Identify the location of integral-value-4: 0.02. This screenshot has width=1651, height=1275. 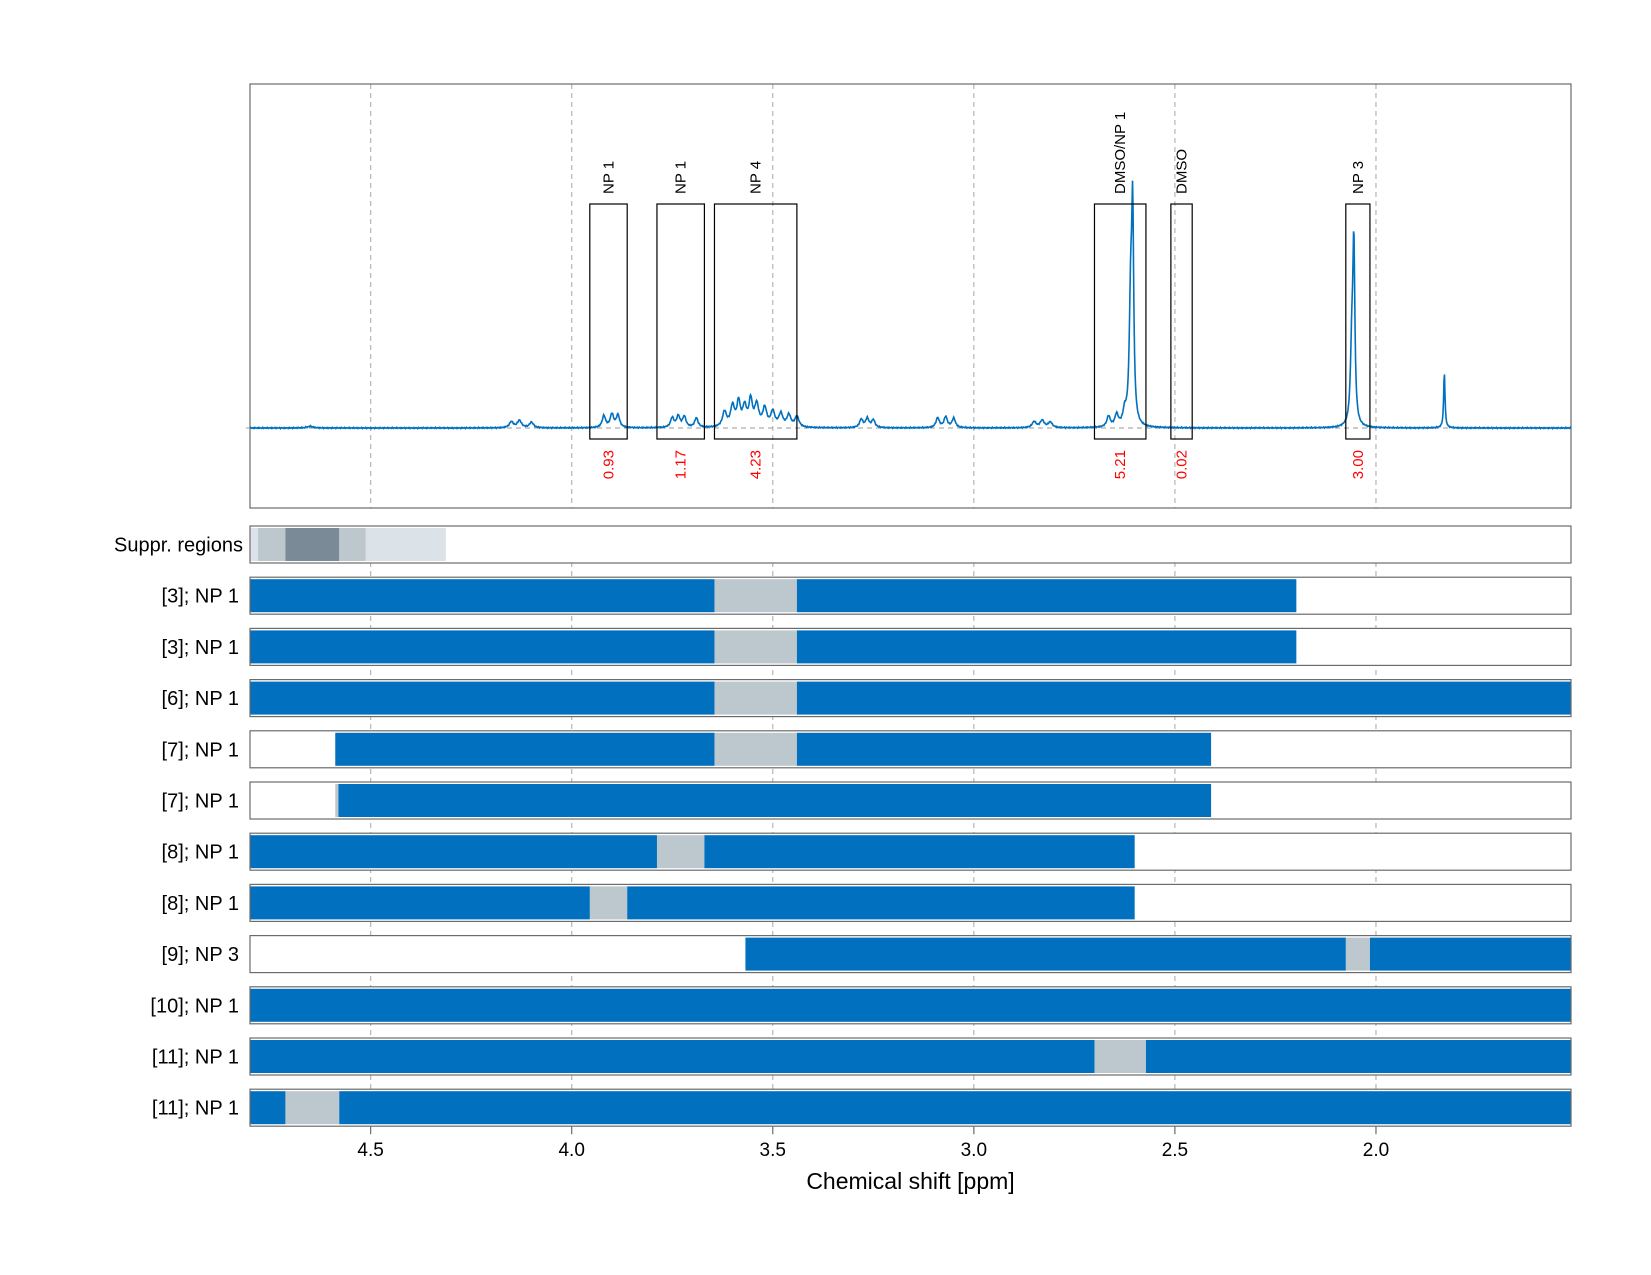
(1182, 464).